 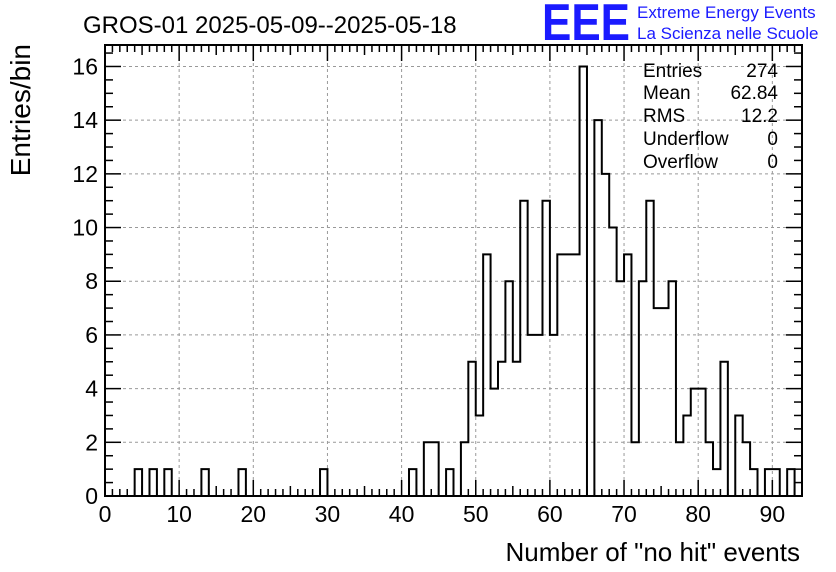 What do you see at coordinates (586, 26) in the screenshot?
I see `logo-mark: EEE` at bounding box center [586, 26].